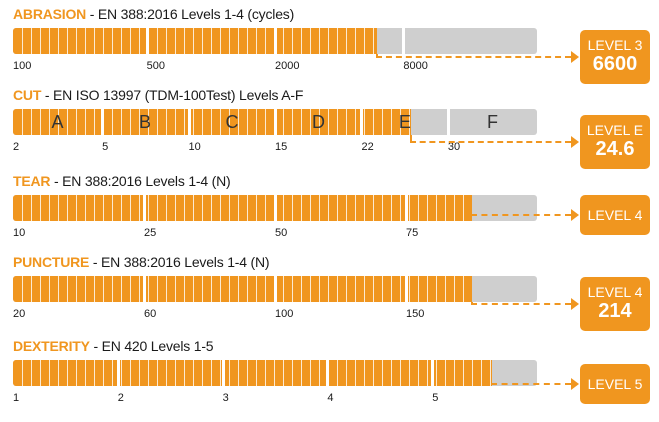 The height and width of the screenshot is (422, 659). I want to click on tick-label: 50, so click(281, 233).